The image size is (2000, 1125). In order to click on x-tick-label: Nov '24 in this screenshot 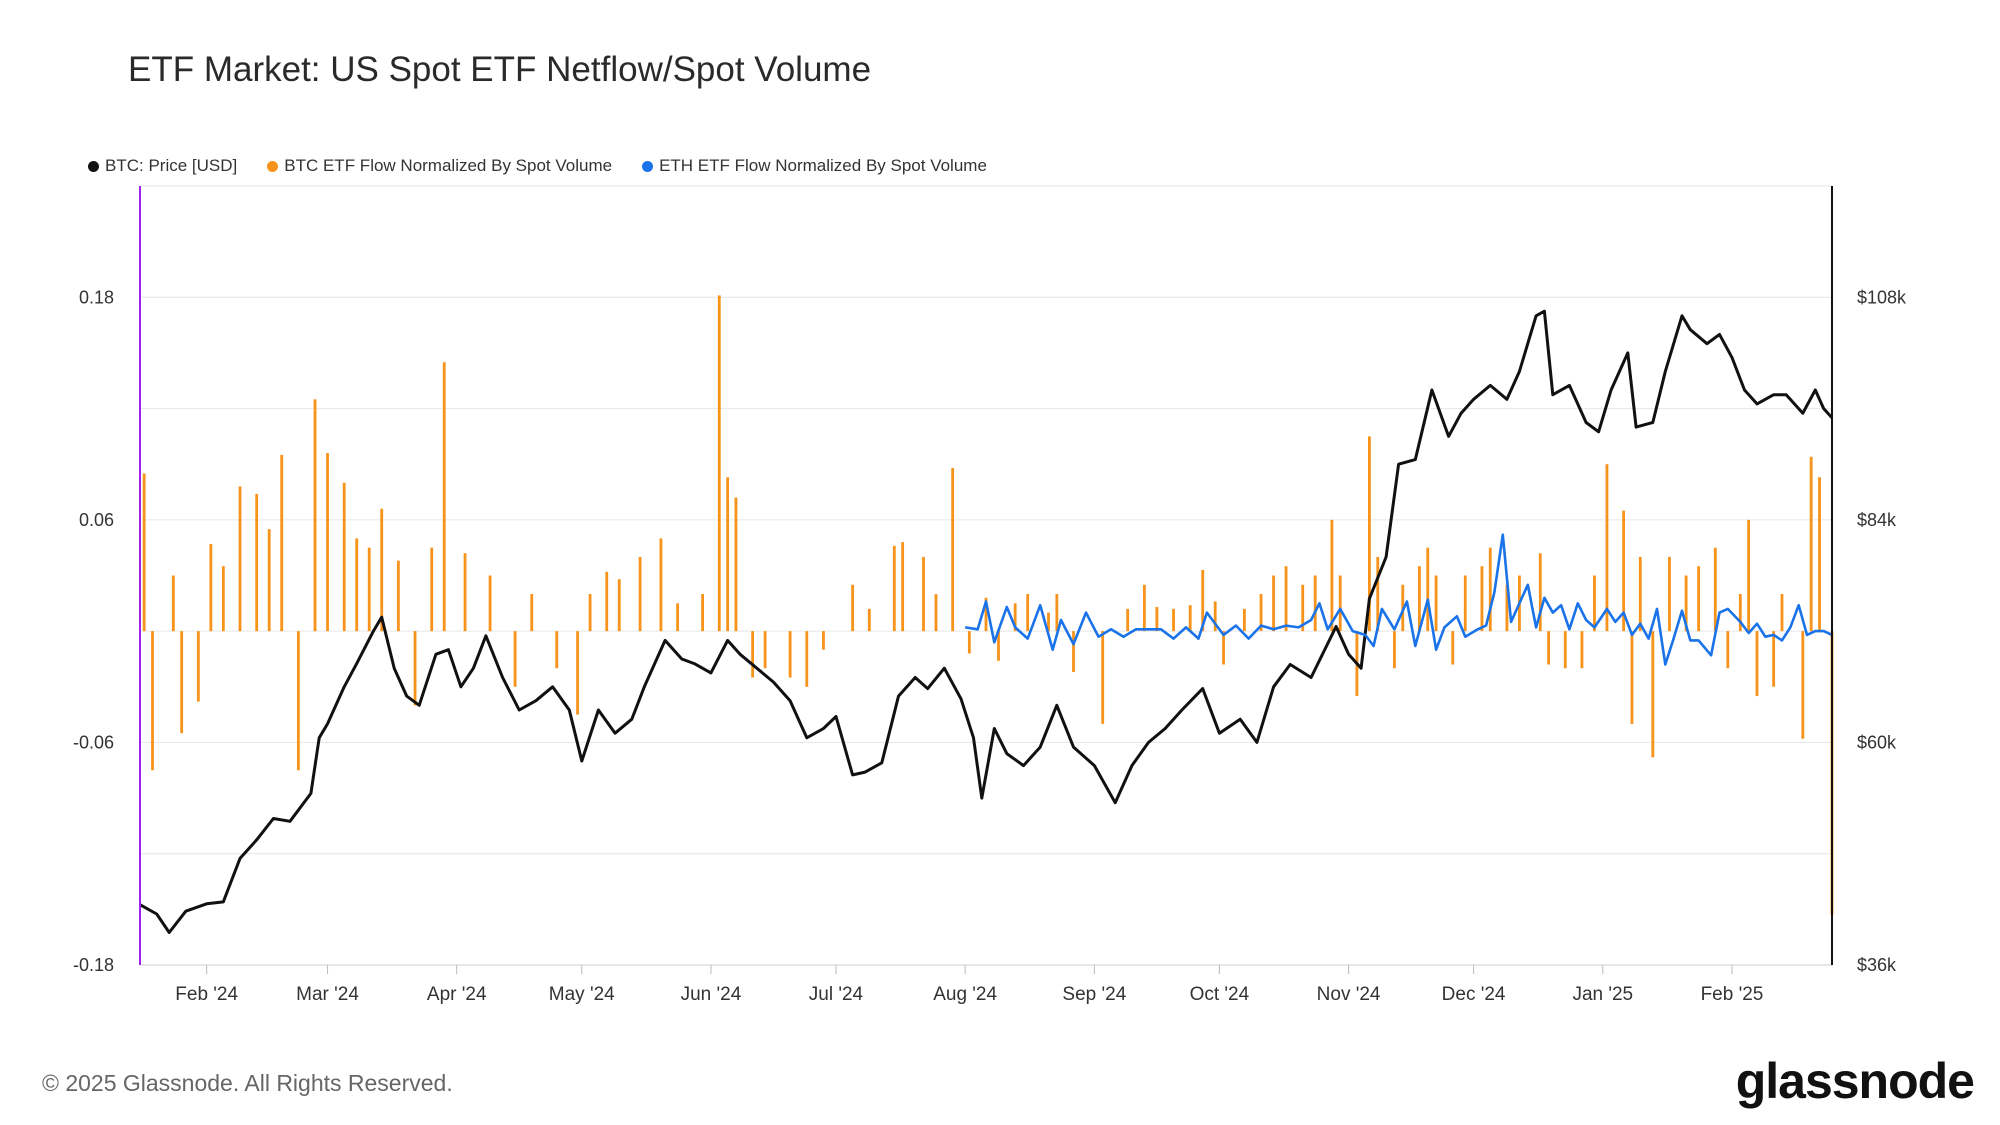, I will do `click(1349, 994)`.